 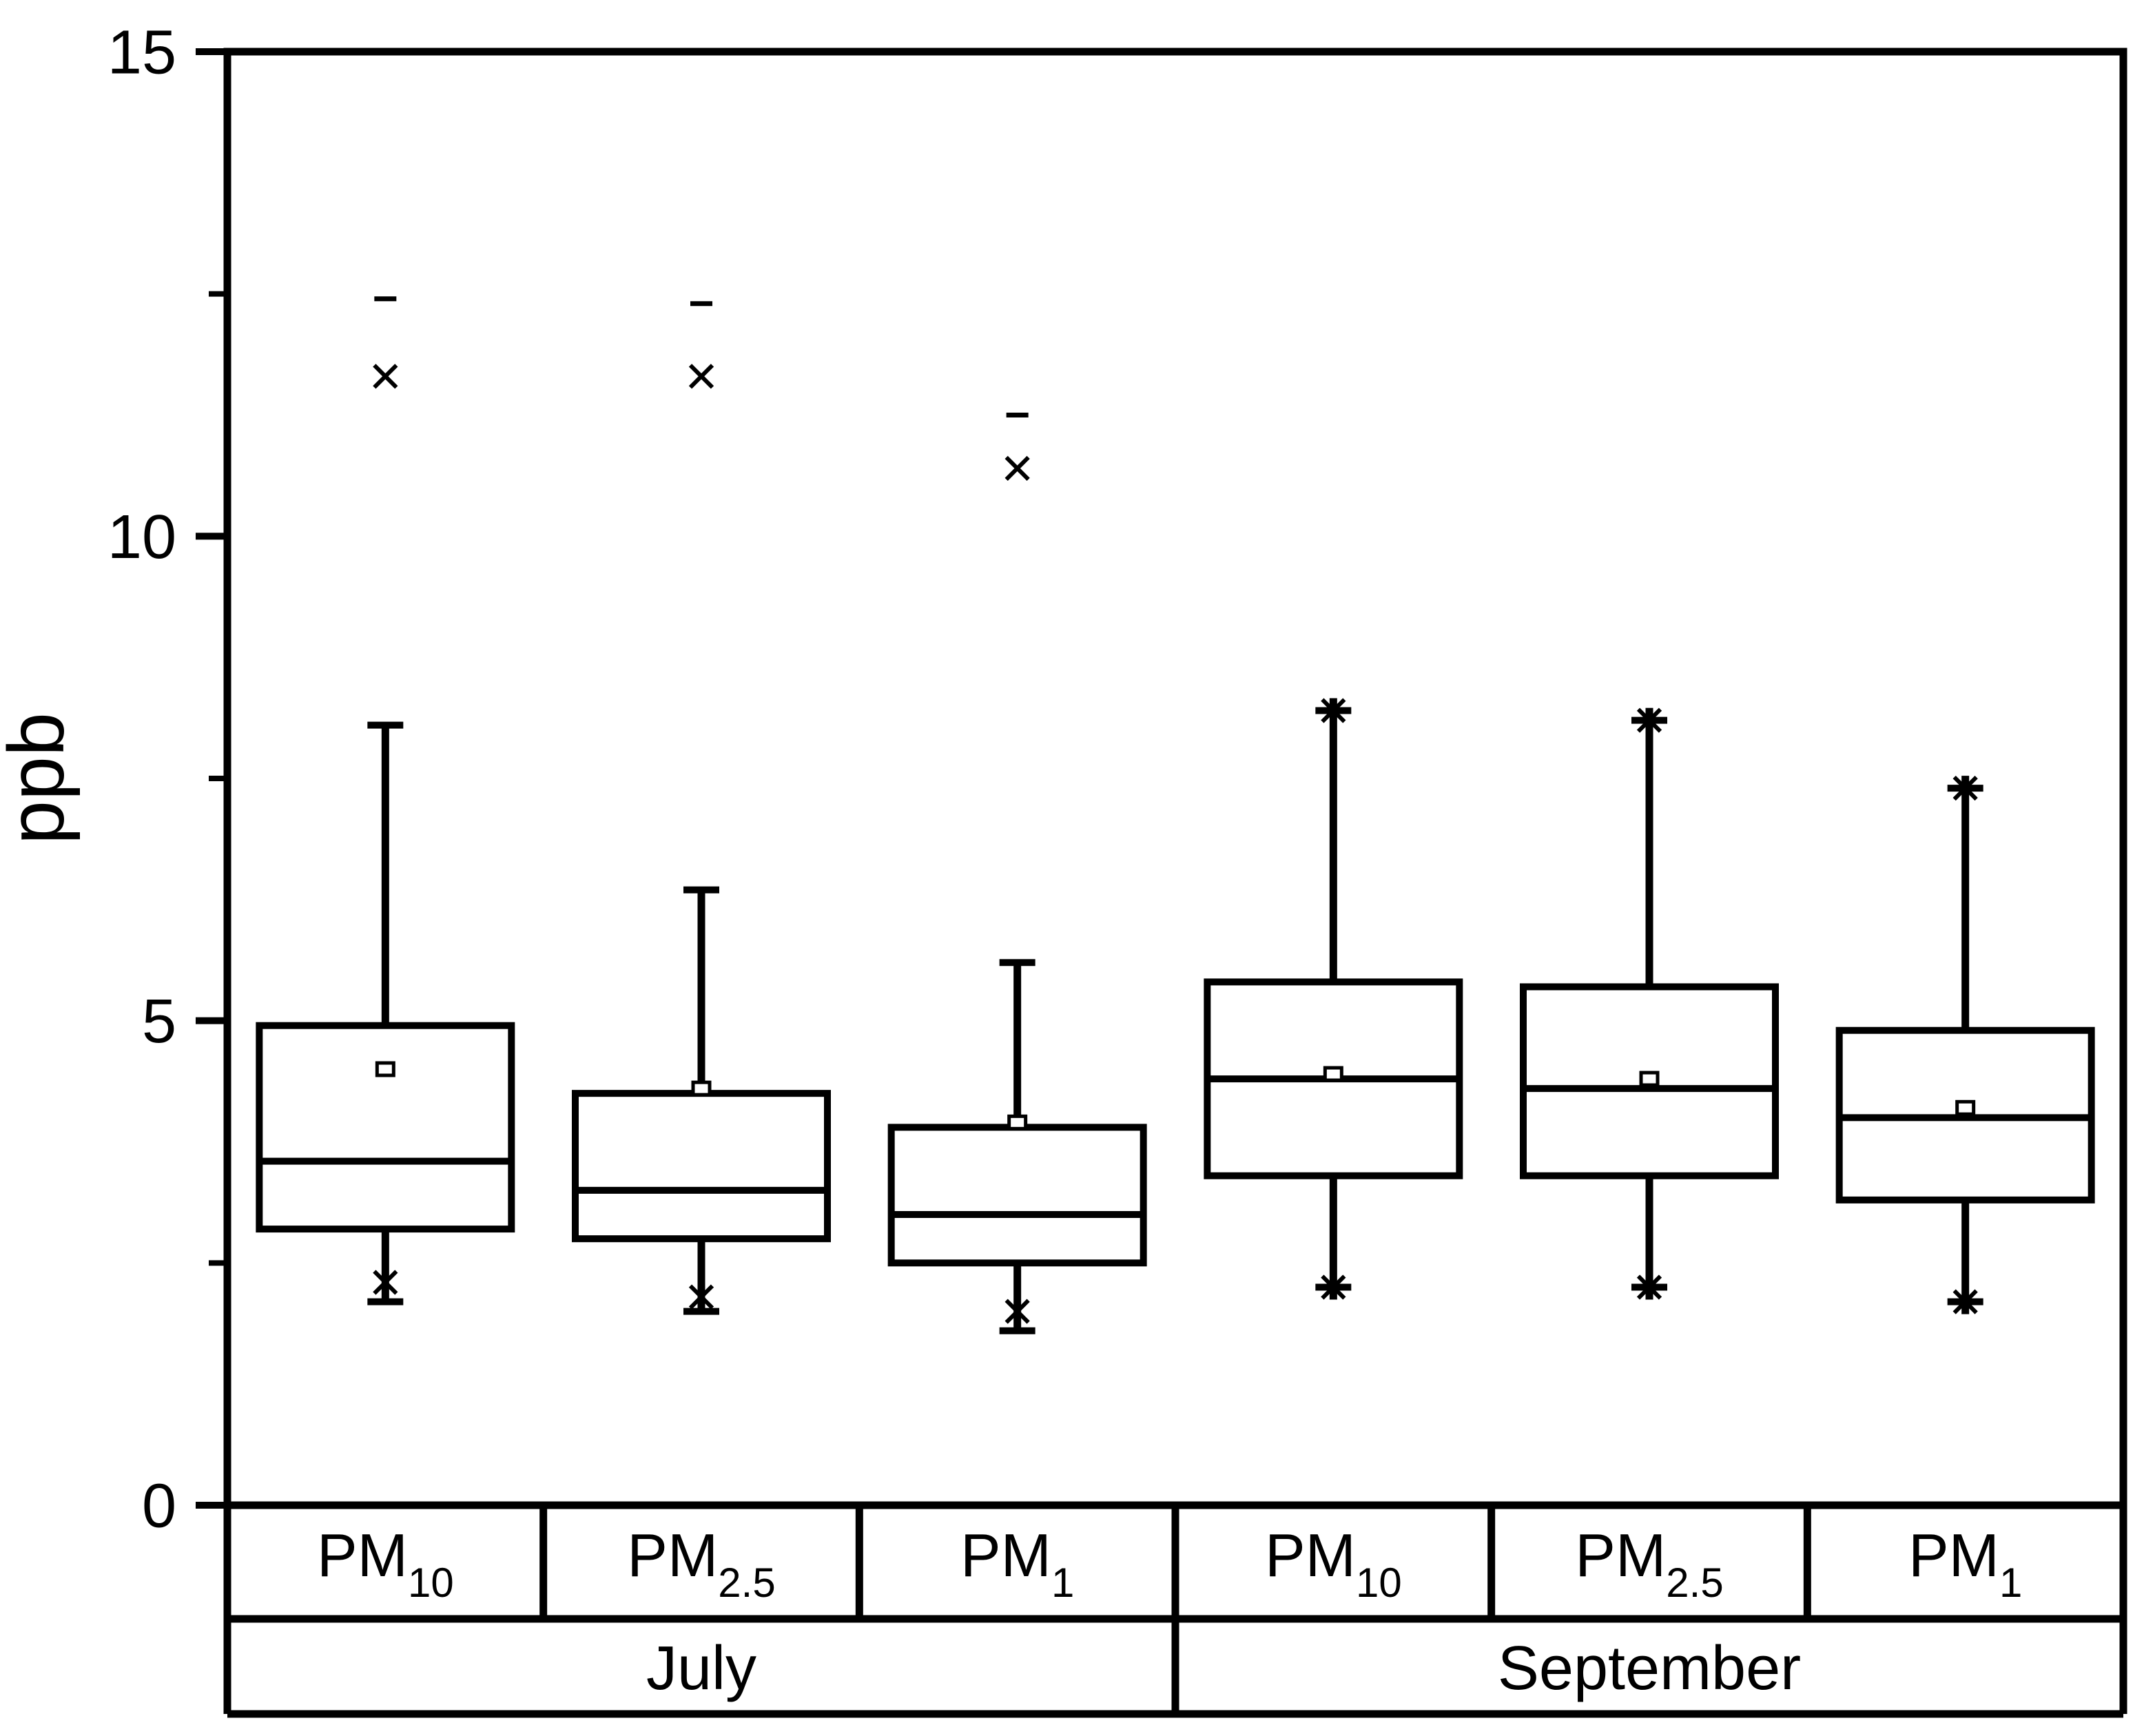 What do you see at coordinates (1649, 1668) in the screenshot?
I see `month-label: September` at bounding box center [1649, 1668].